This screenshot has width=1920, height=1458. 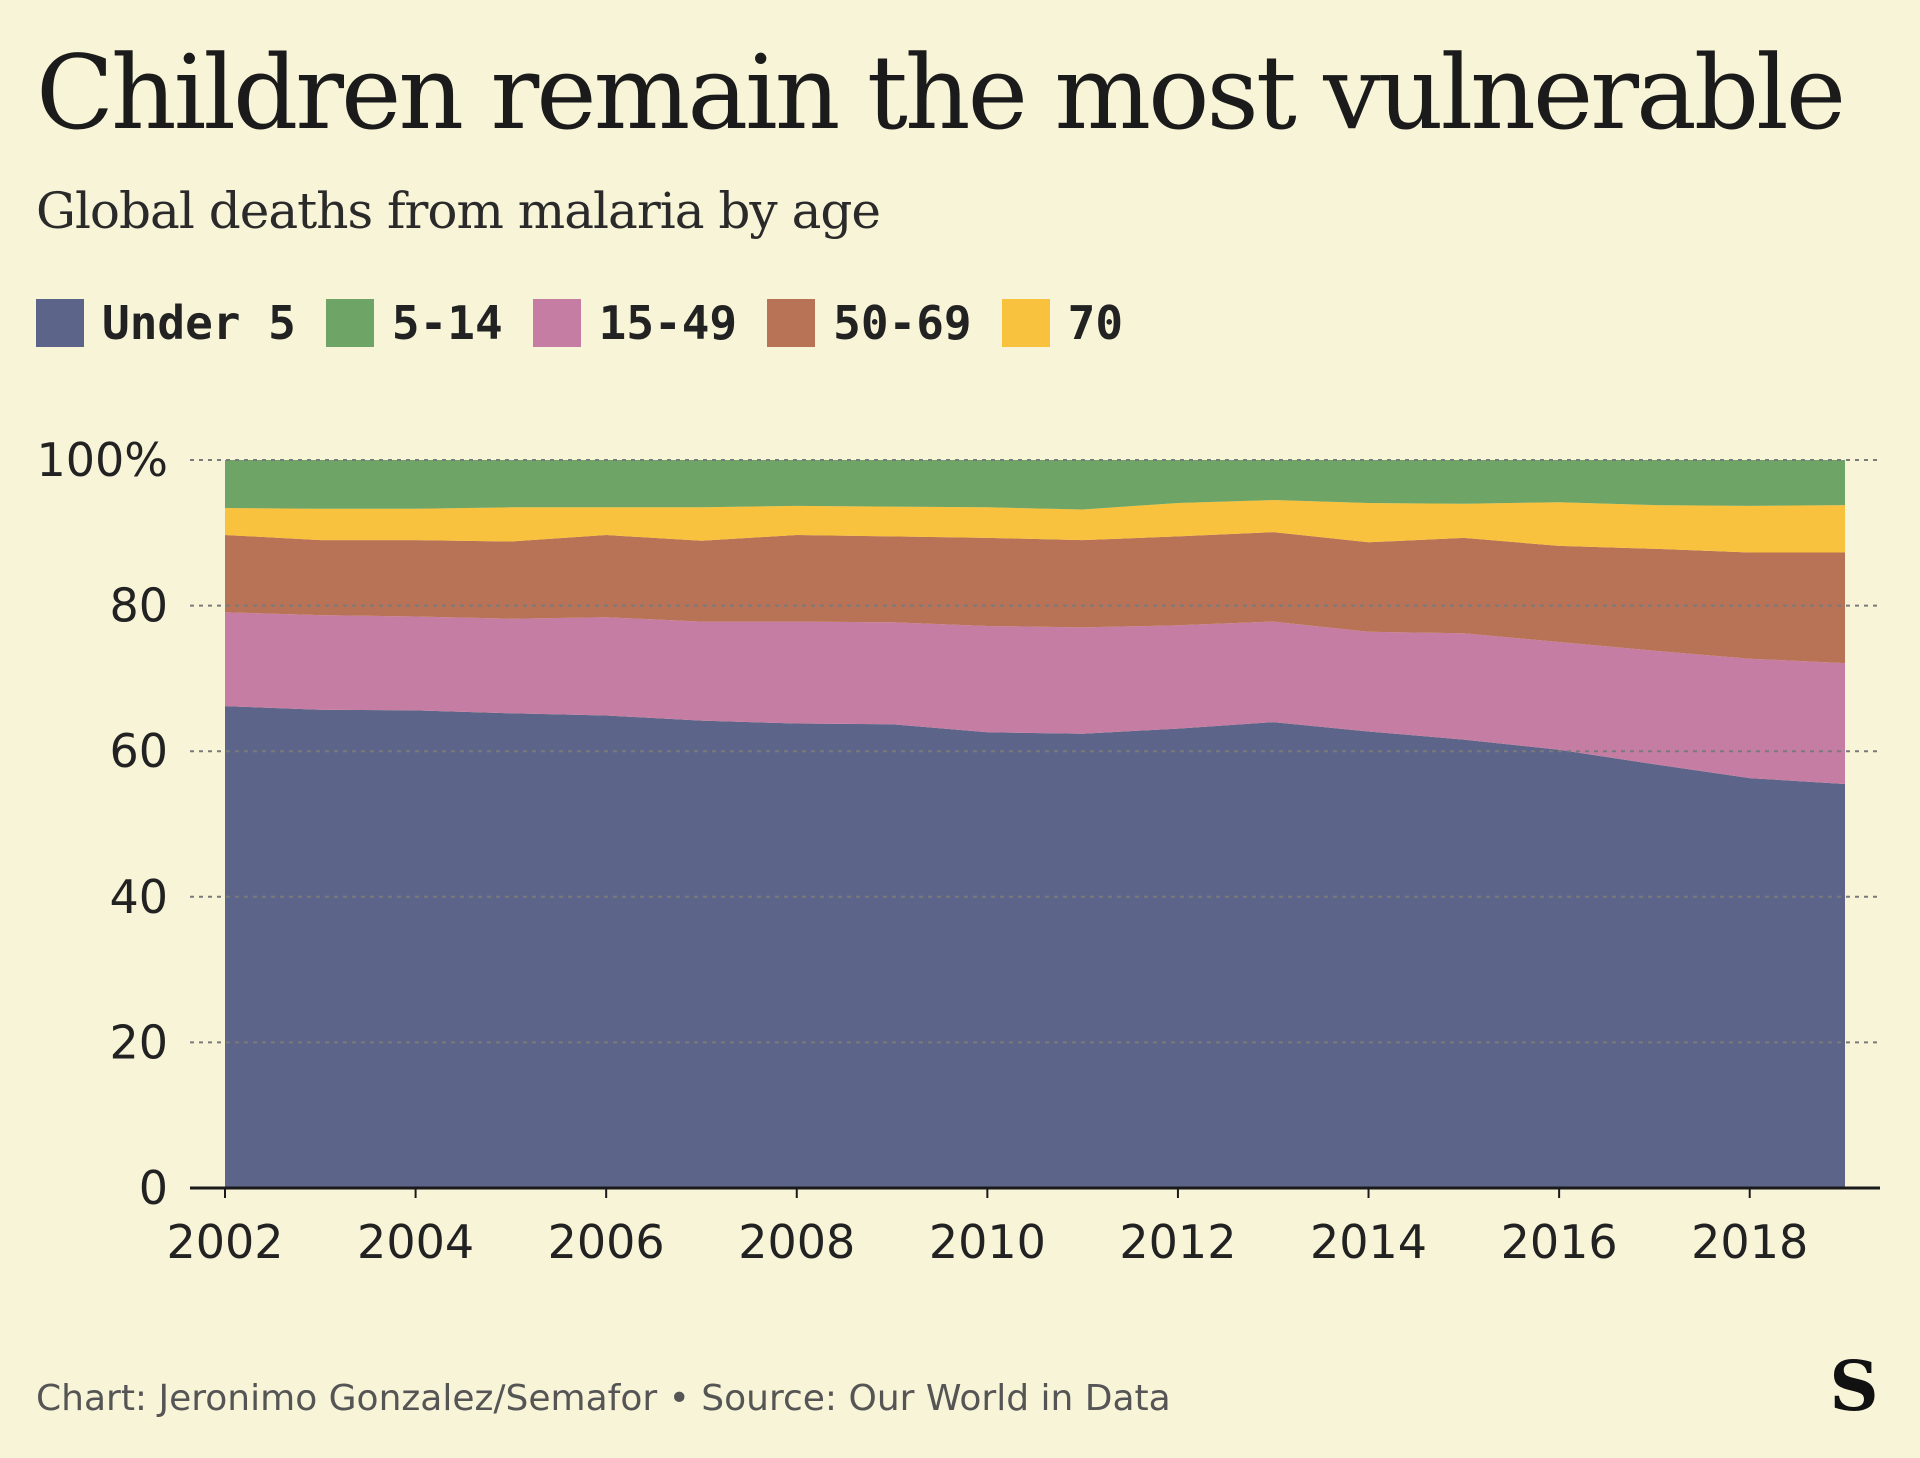 I want to click on legend-item-15-49: 15-49, so click(x=635, y=323).